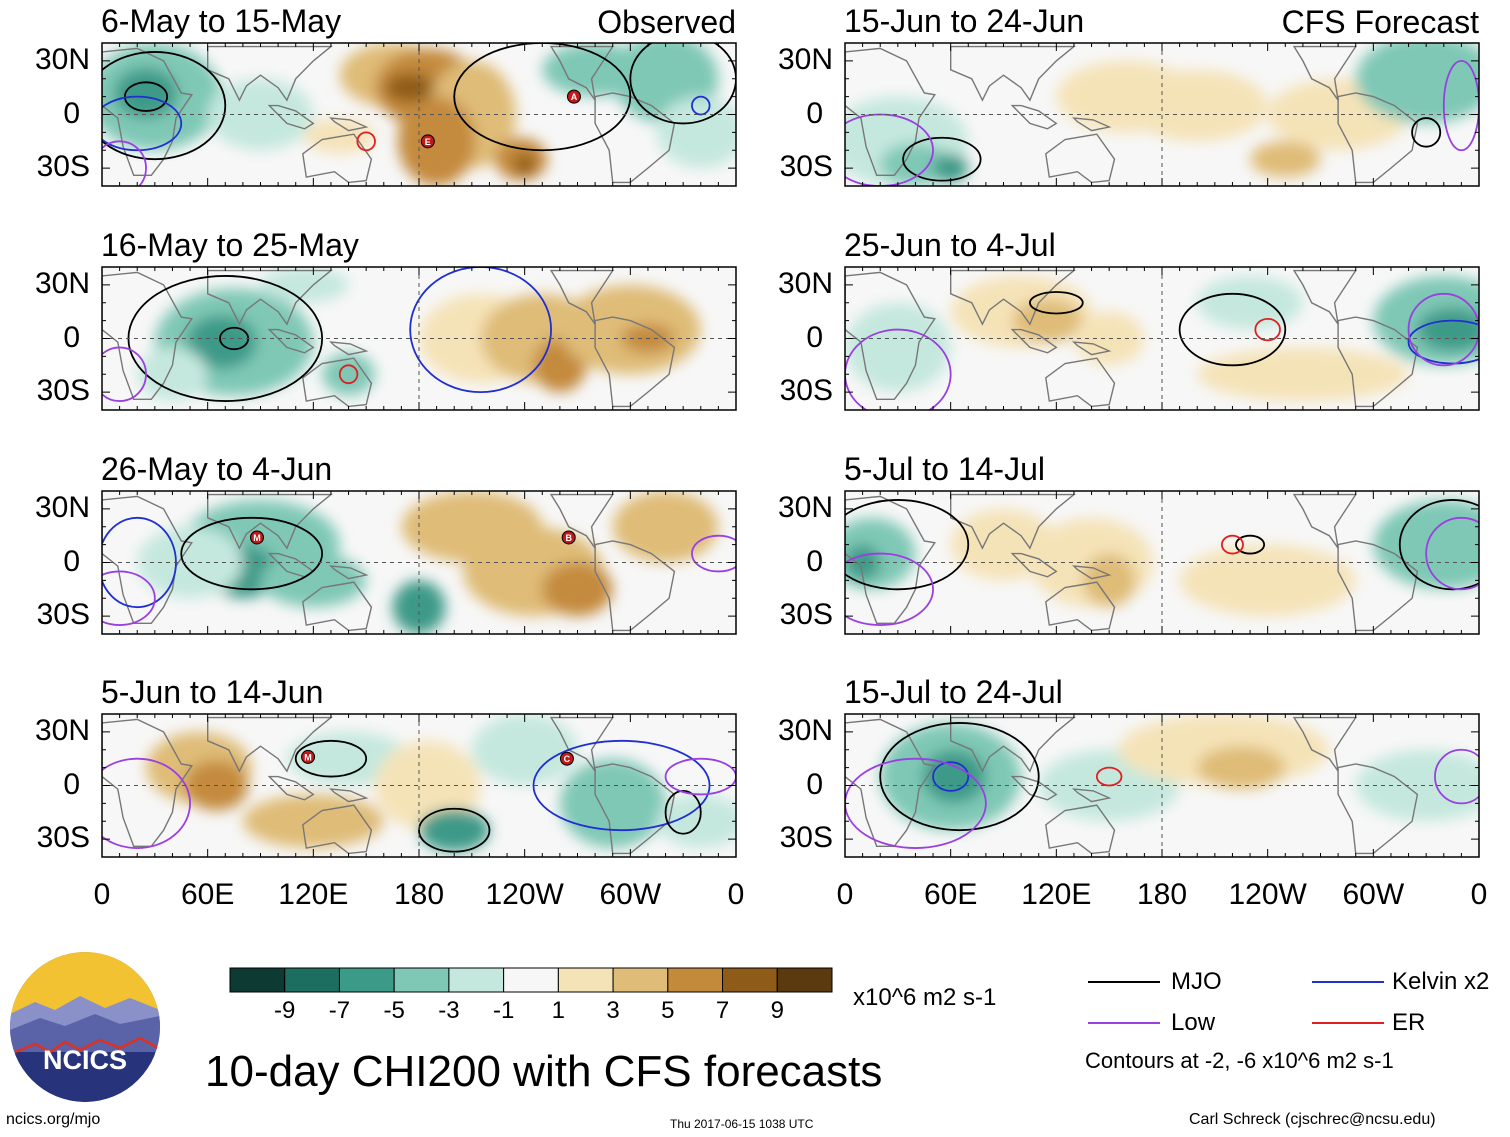  Describe the element at coordinates (742, 1124) in the screenshot. I see `footer-timestamp: Thu 2017-06-15 1038 UTC` at that location.